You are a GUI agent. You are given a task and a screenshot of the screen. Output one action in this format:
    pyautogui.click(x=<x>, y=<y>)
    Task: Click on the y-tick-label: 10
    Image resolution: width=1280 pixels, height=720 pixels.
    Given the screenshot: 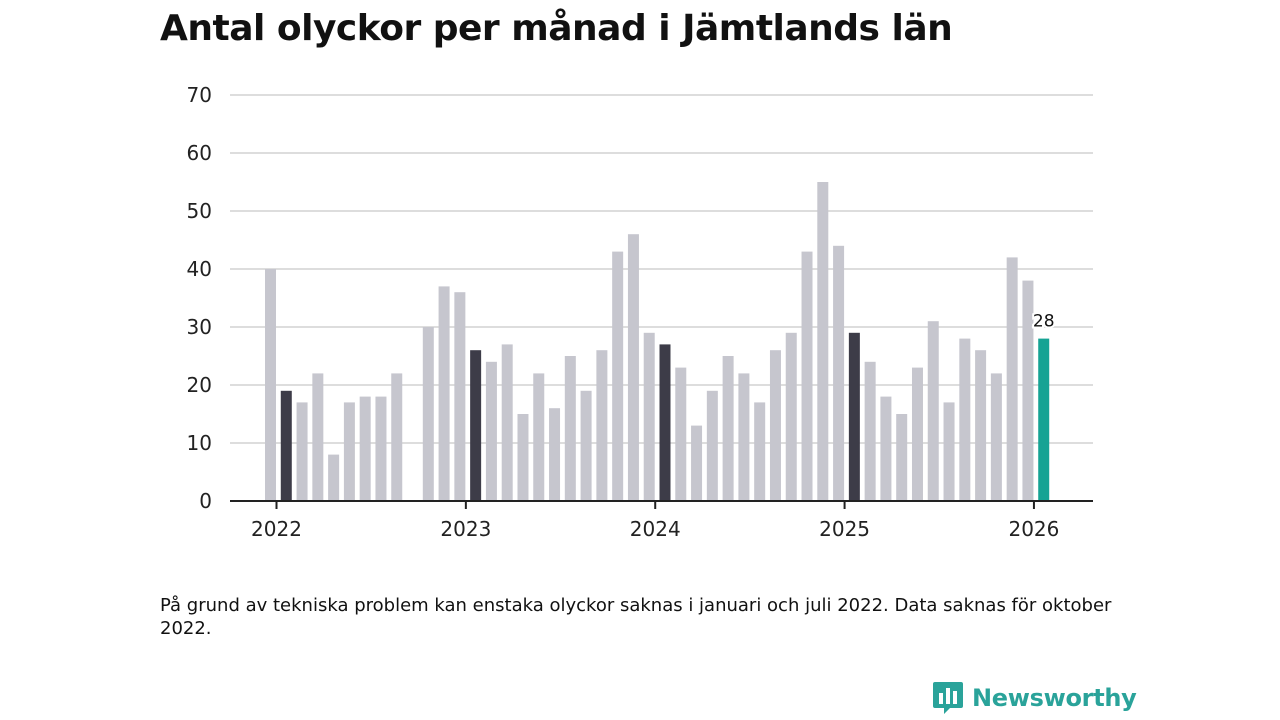 What is the action you would take?
    pyautogui.click(x=199, y=443)
    